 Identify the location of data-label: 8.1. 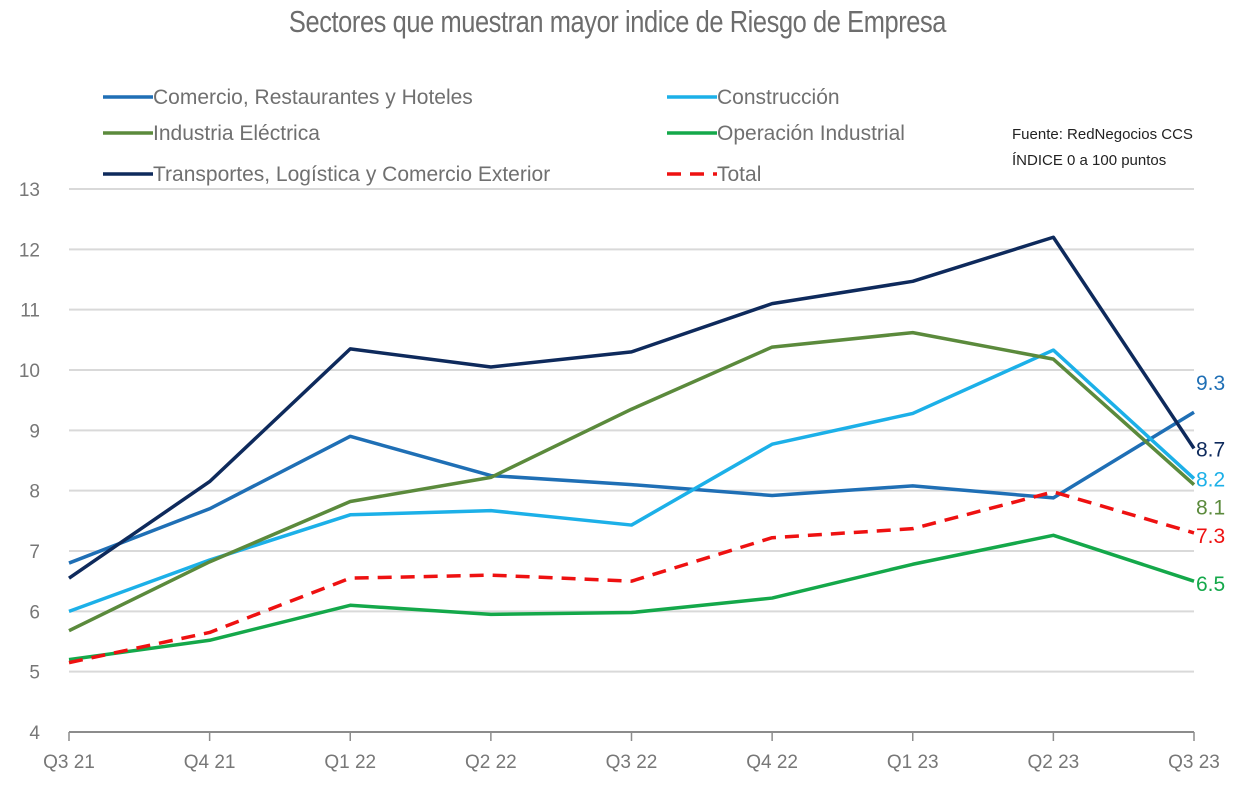
(1210, 508).